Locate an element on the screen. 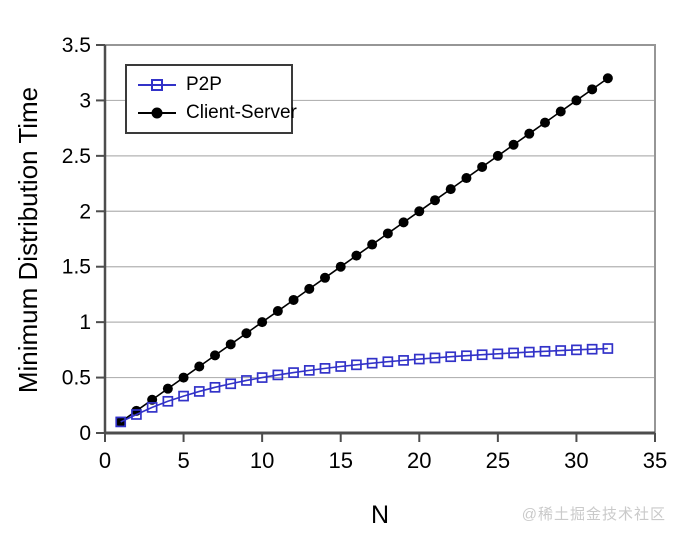 The image size is (680, 539). legend-item-client-server: Client-Server is located at coordinates (217, 113).